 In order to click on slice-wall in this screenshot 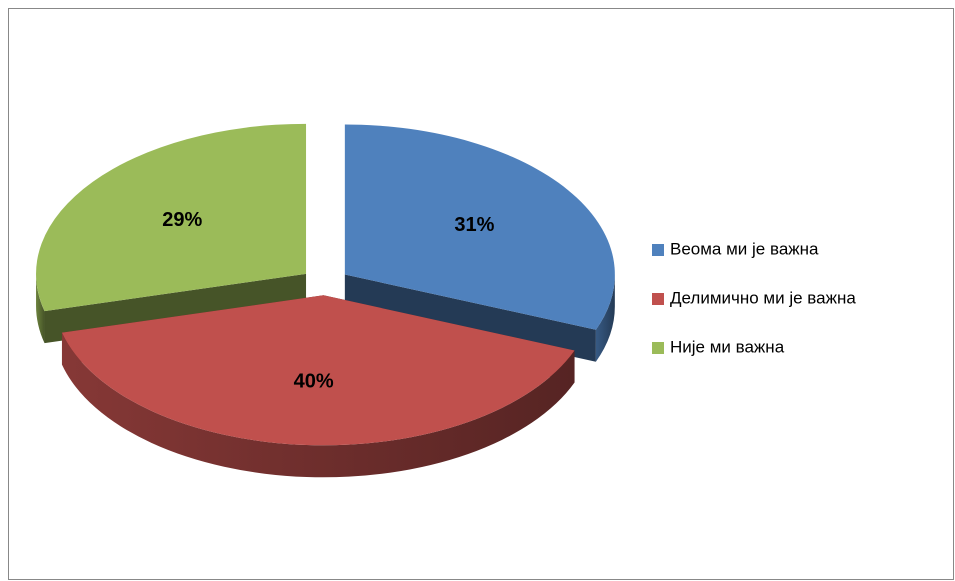, I will do `click(470, 318)`.